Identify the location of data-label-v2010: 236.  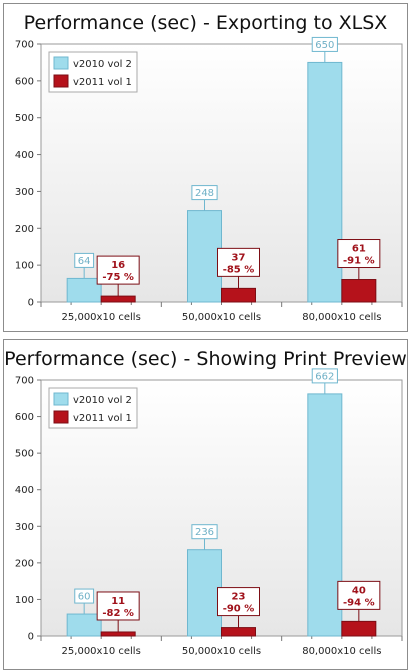
(204, 532).